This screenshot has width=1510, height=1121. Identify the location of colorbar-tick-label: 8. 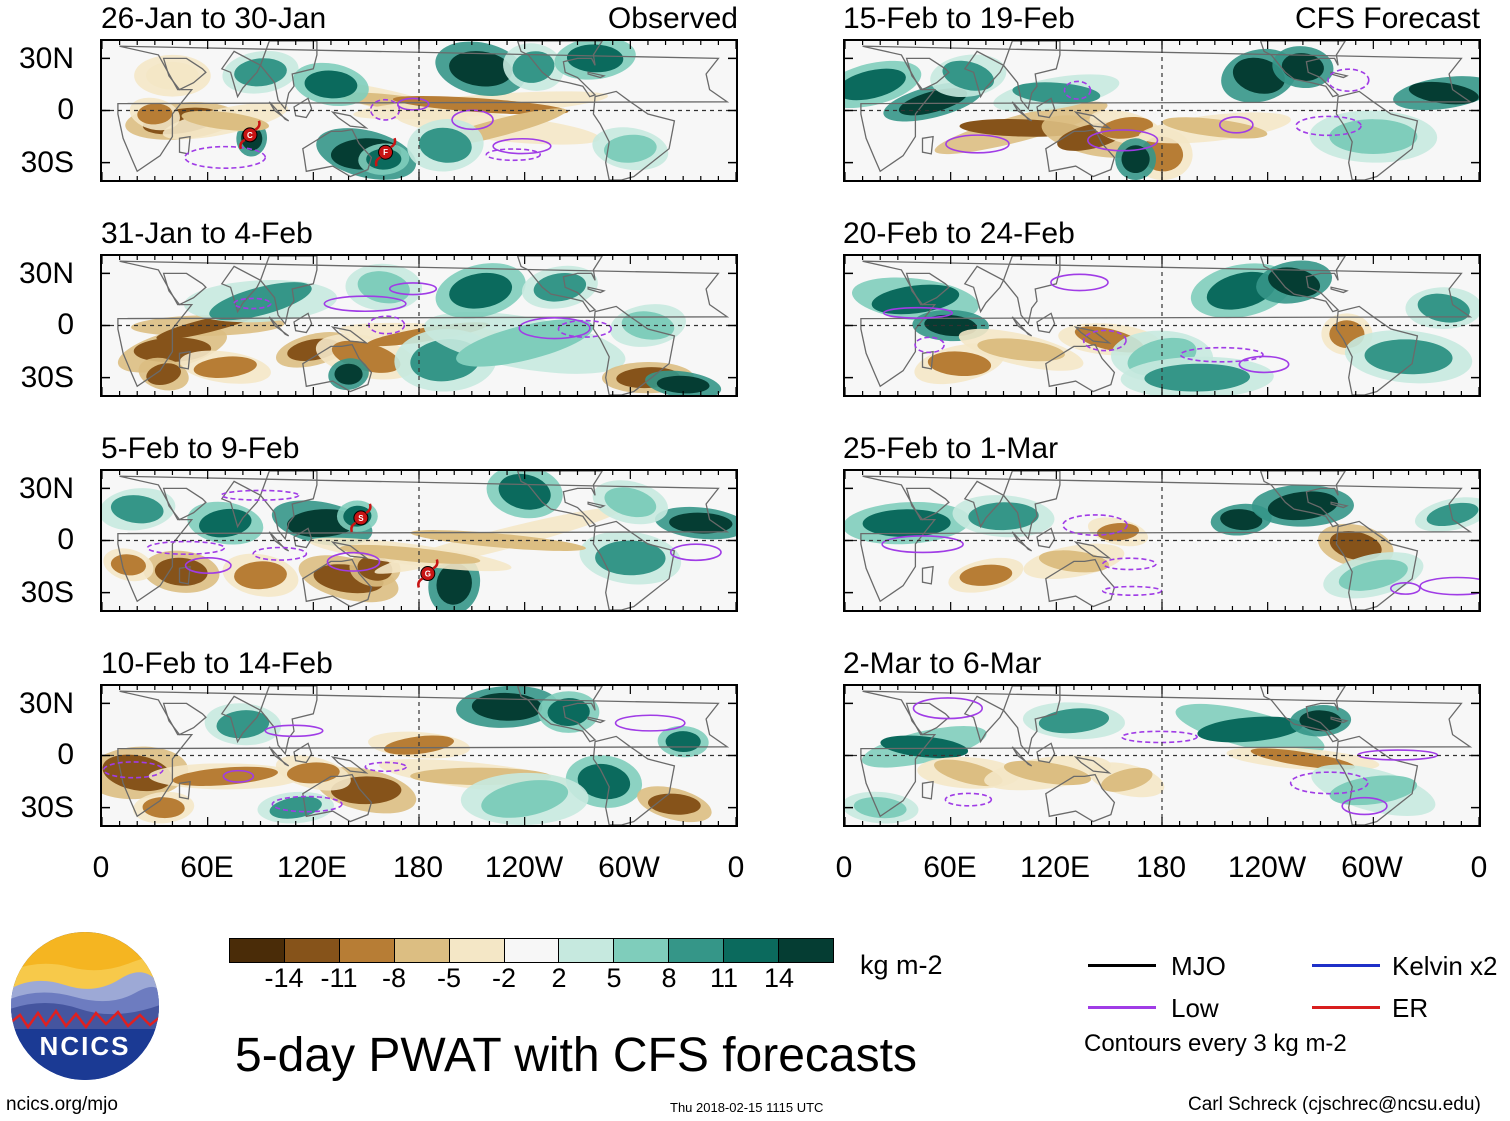
(669, 978).